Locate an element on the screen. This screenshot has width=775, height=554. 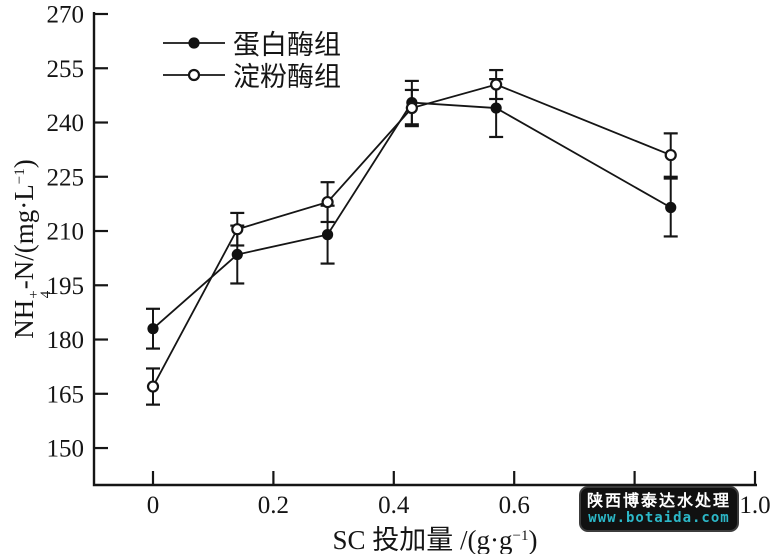
x-tick-label: 1.0 is located at coordinates (754, 505).